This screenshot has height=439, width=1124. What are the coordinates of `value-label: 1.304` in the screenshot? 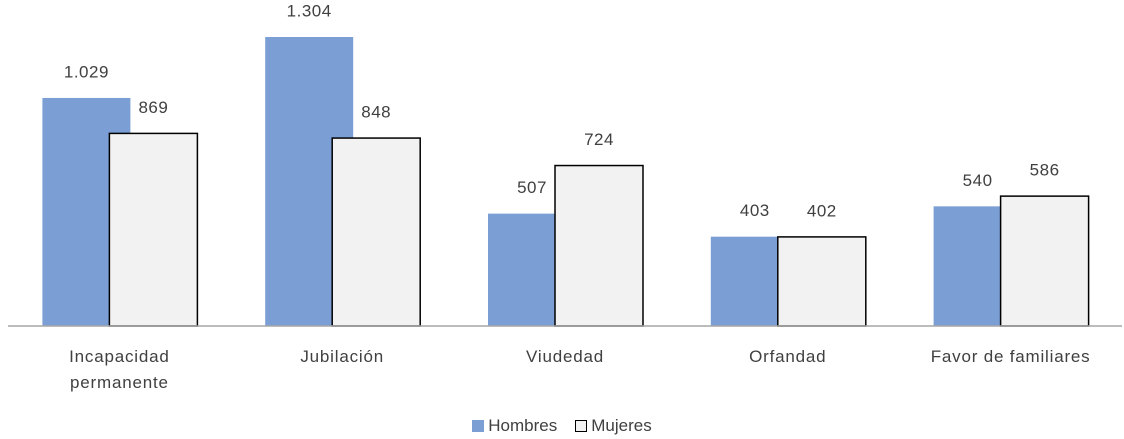 It's located at (309, 10).